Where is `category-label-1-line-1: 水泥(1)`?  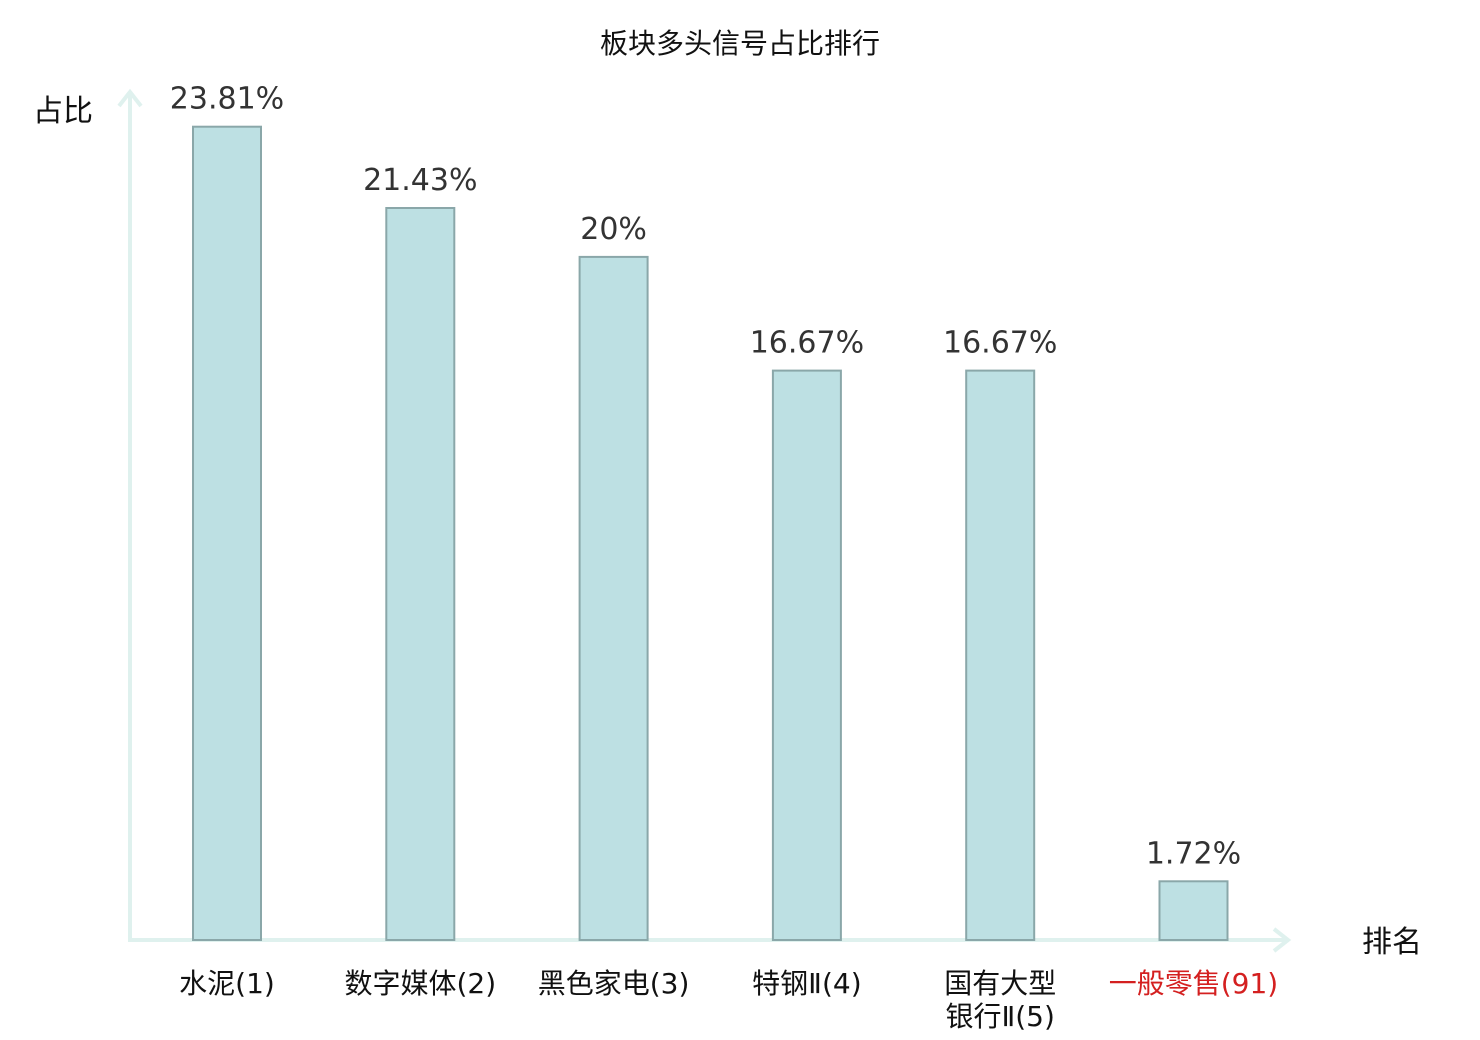
category-label-1-line-1: 水泥(1) is located at coordinates (227, 983).